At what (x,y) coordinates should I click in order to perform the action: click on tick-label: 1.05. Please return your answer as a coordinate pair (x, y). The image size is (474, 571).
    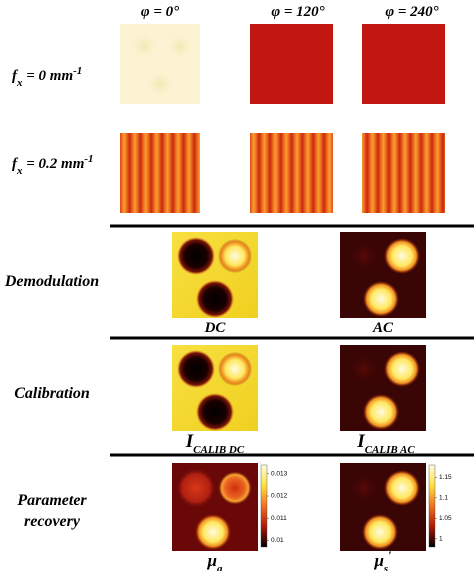
    Looking at the image, I should click on (445, 518).